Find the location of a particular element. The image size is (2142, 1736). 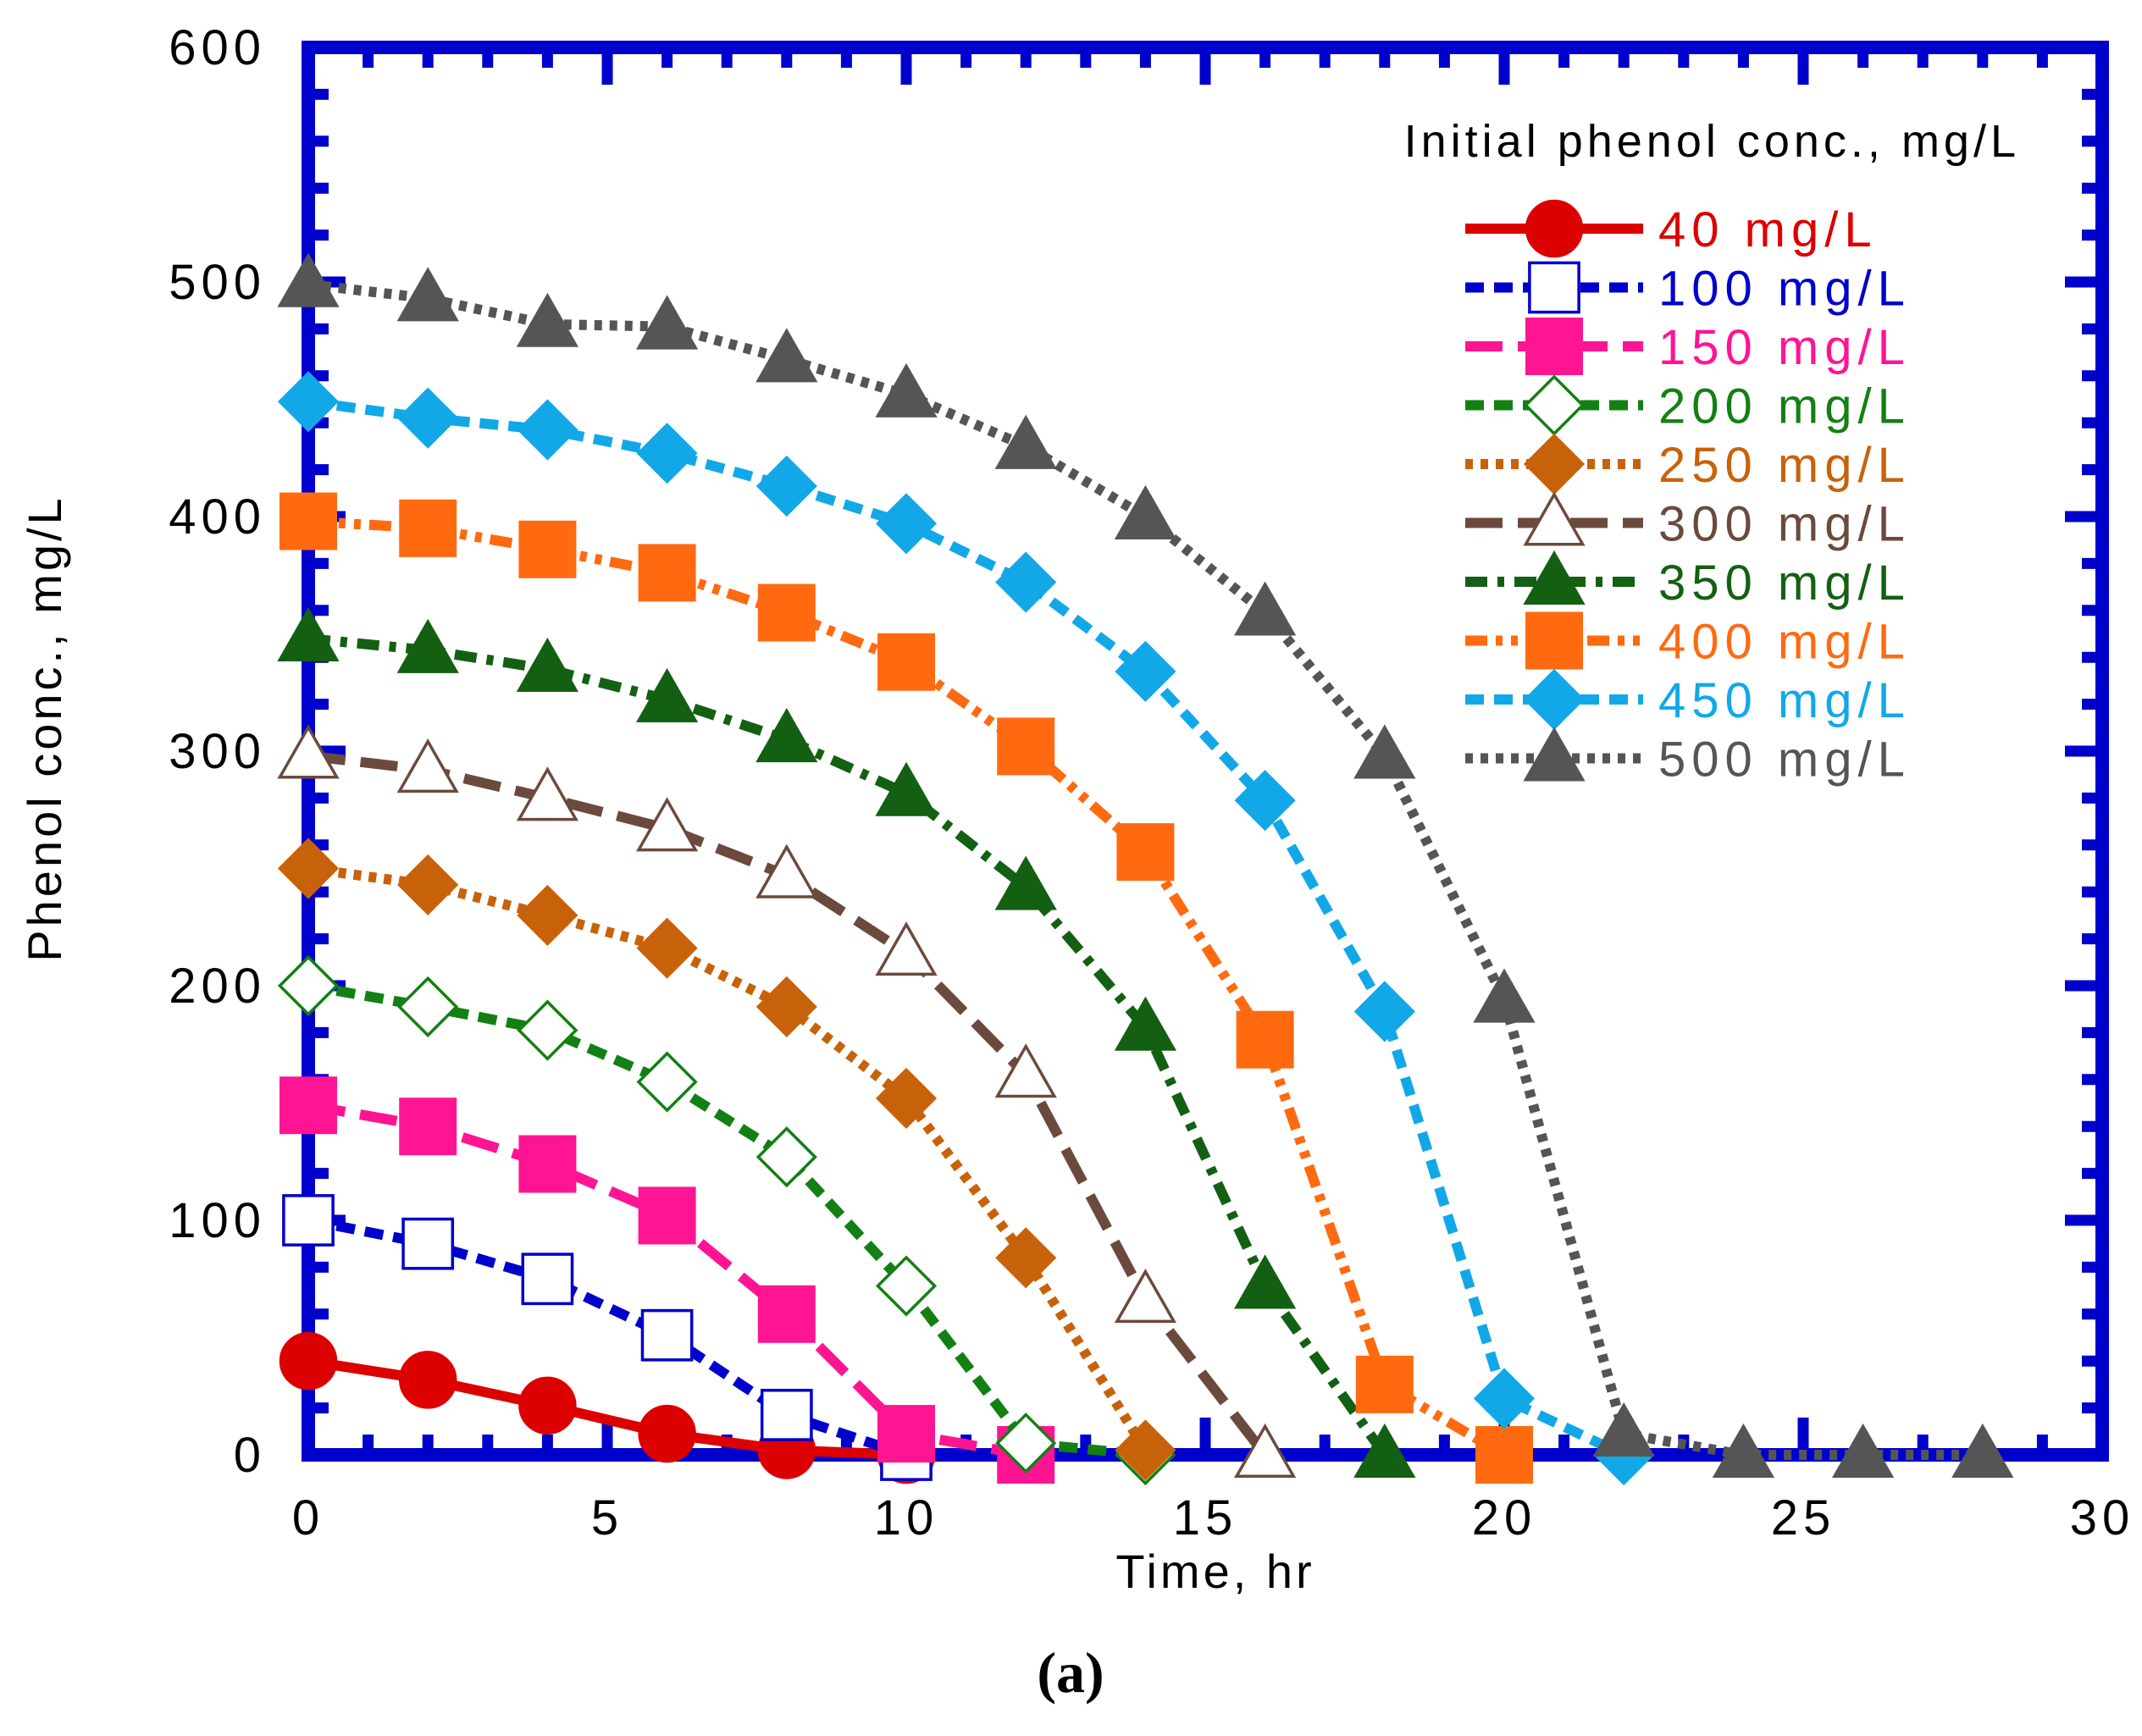

y-tick-label: 200 is located at coordinates (218, 986).